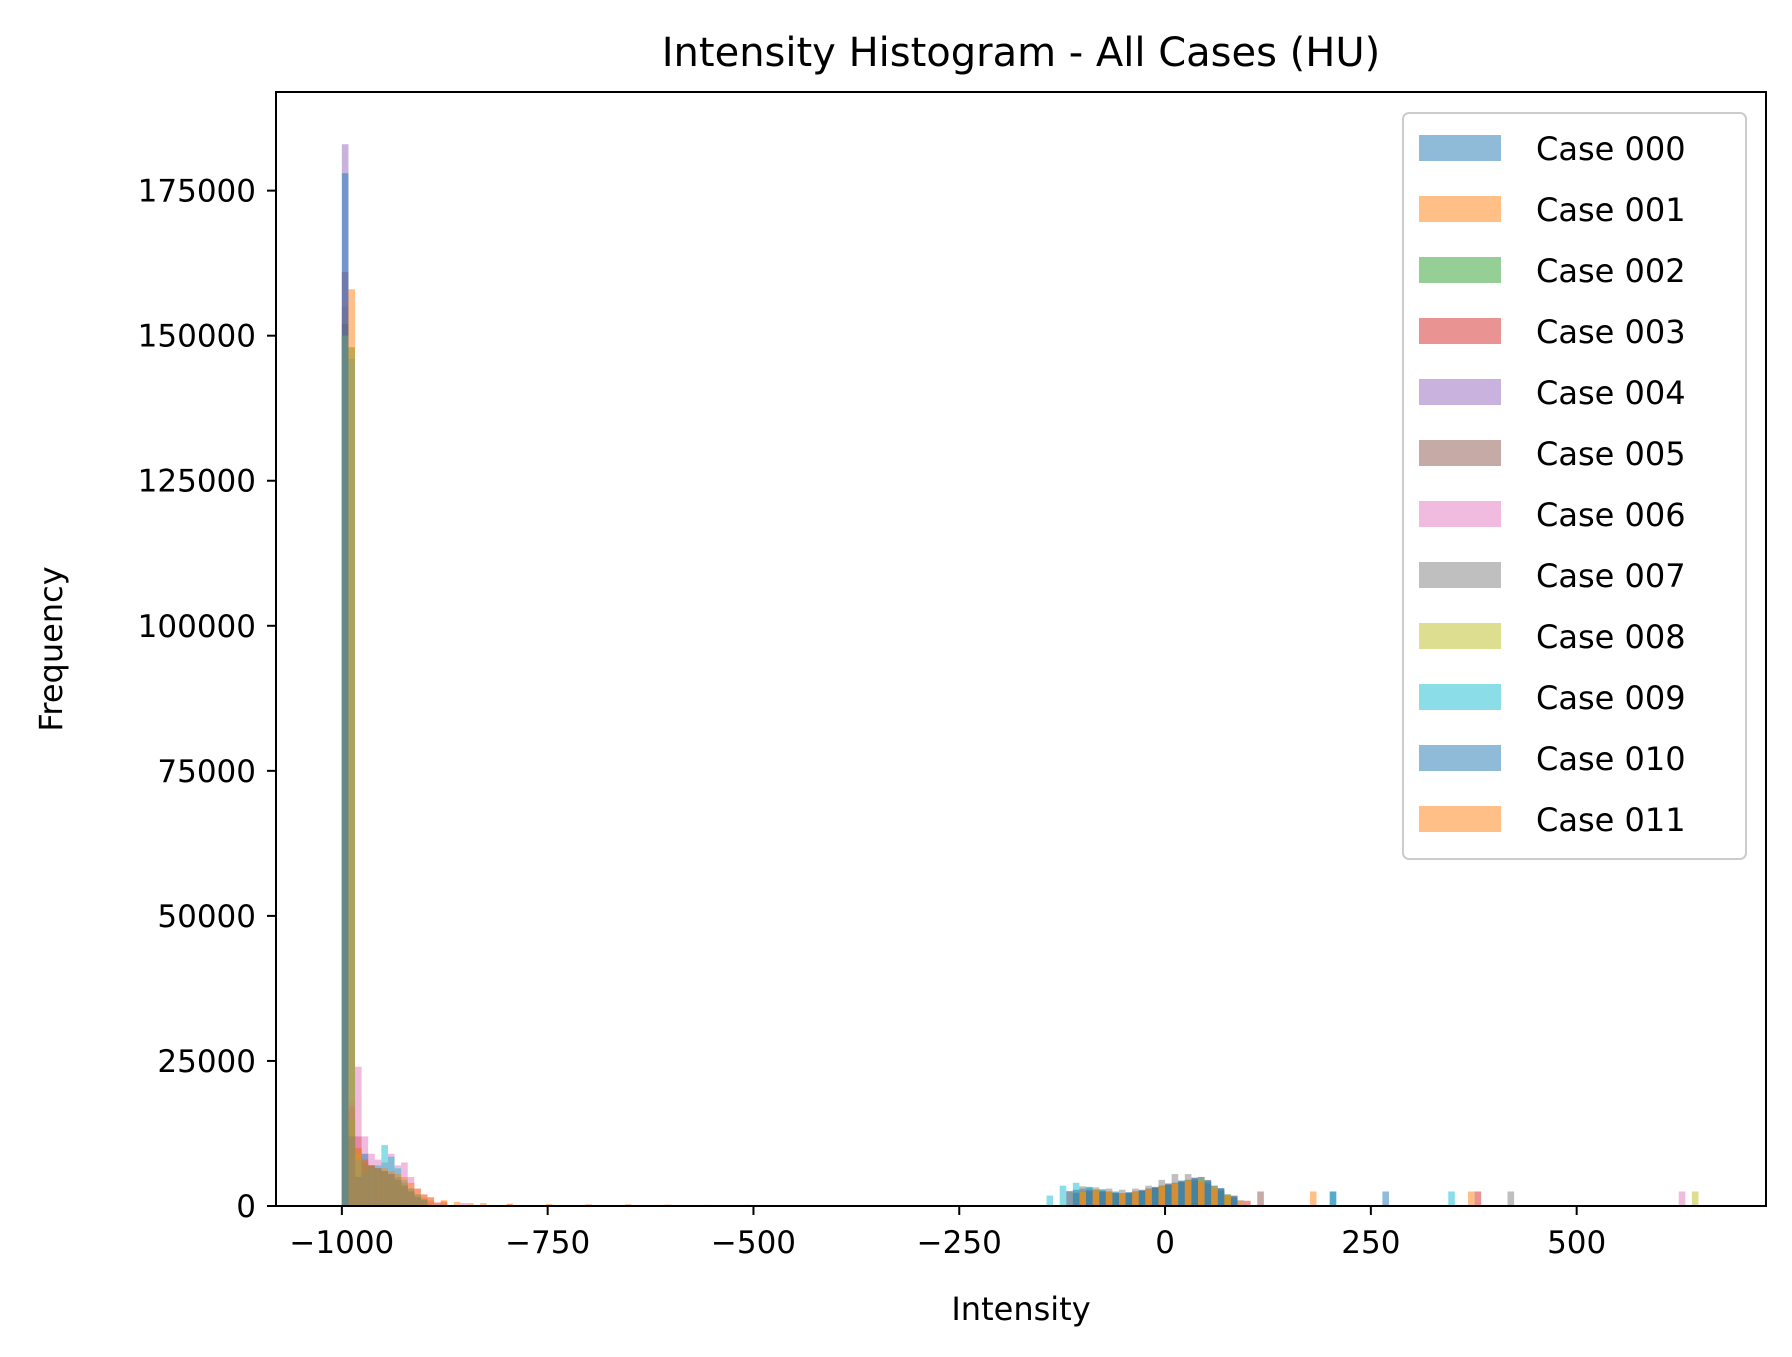  I want to click on legend-item: Case 001, so click(1552, 210).